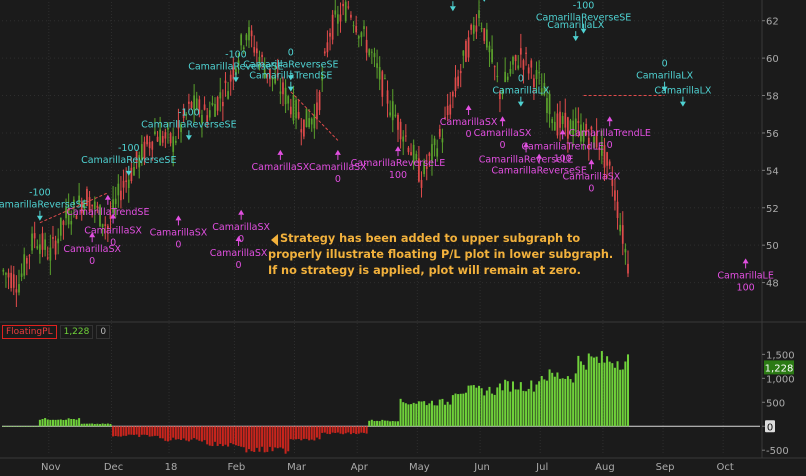  What do you see at coordinates (562, 146) in the screenshot?
I see `buy-signal-name: CamarillaTrendLE` at bounding box center [562, 146].